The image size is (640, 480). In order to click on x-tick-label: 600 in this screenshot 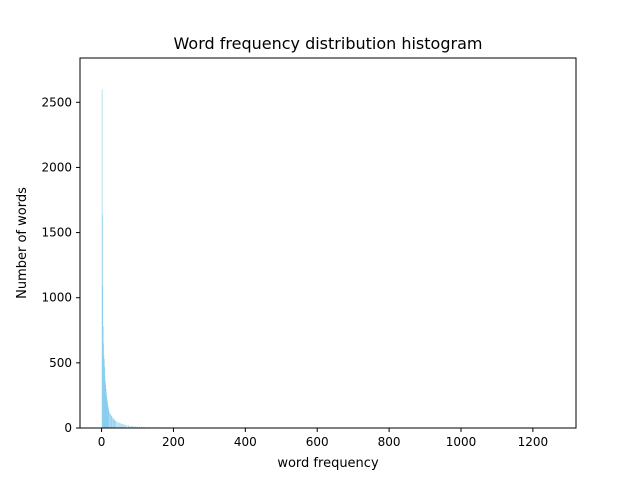, I will do `click(317, 442)`.